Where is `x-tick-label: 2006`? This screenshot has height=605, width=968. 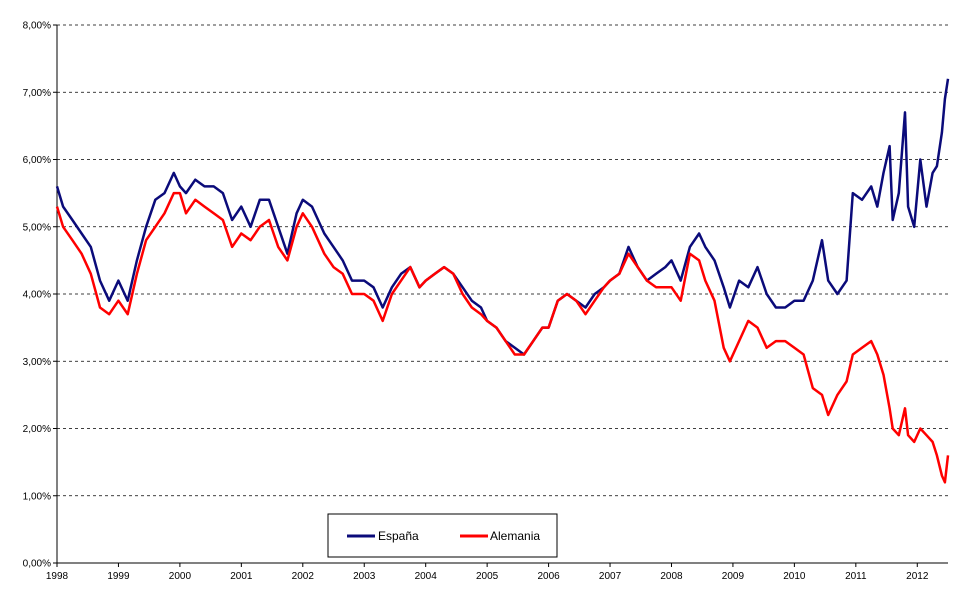 x-tick-label: 2006 is located at coordinates (548, 576).